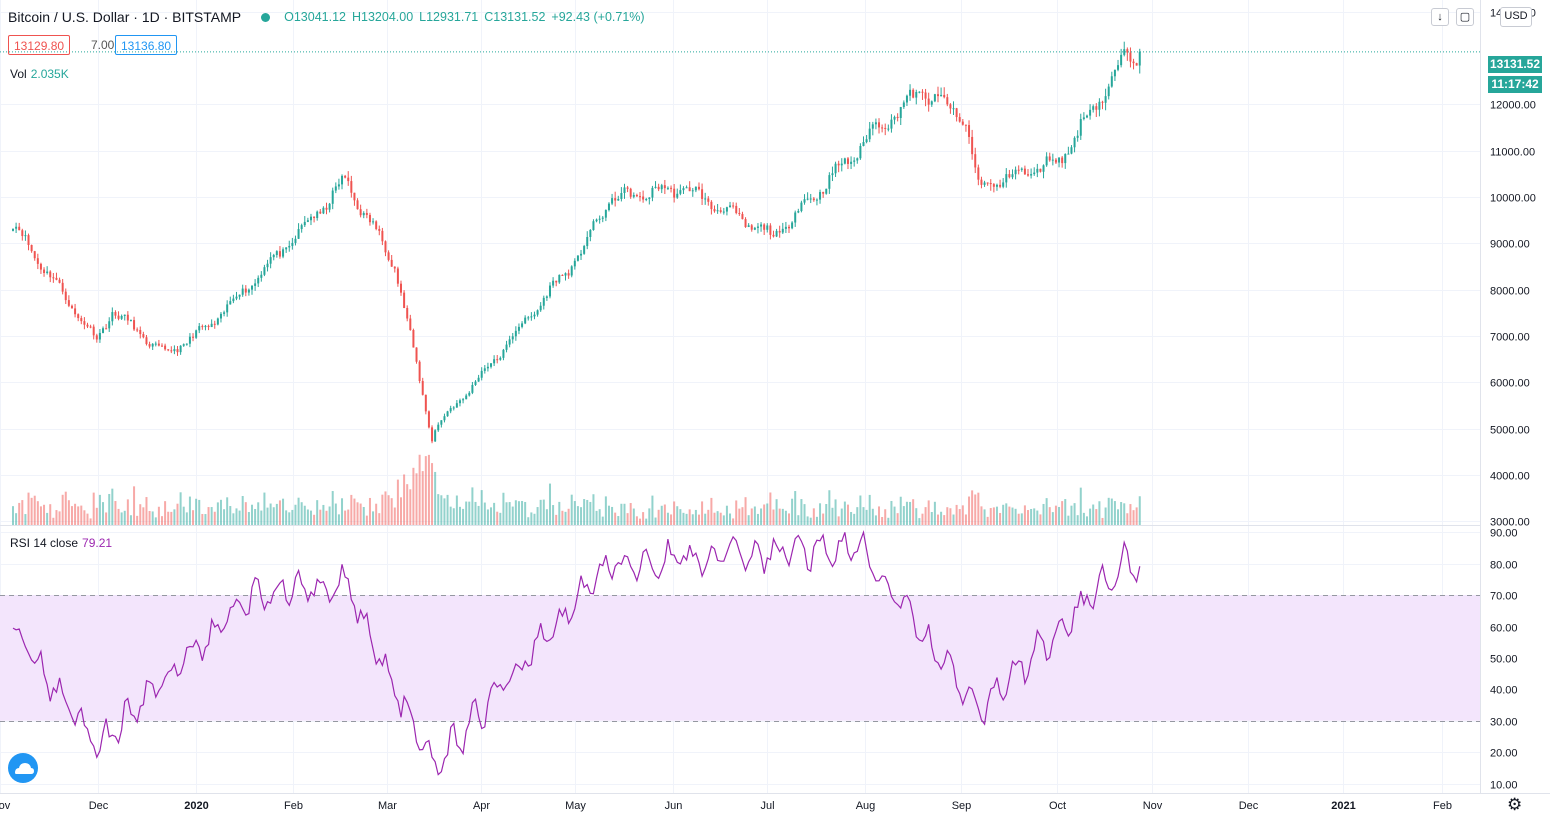 This screenshot has width=1550, height=825. Describe the element at coordinates (1504, 597) in the screenshot. I see `rsi-tick-label: 70.00` at that location.